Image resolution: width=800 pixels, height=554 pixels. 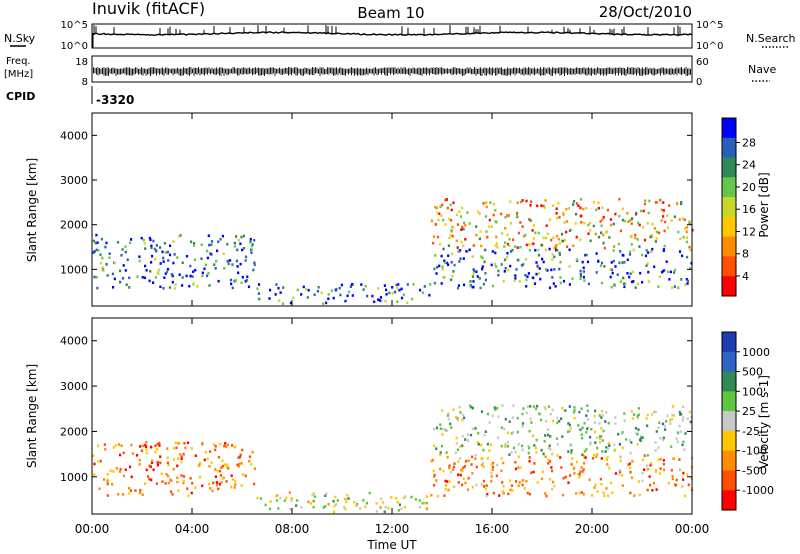 I want to click on nsky-tick-bottom: 10^0, so click(x=74, y=46).